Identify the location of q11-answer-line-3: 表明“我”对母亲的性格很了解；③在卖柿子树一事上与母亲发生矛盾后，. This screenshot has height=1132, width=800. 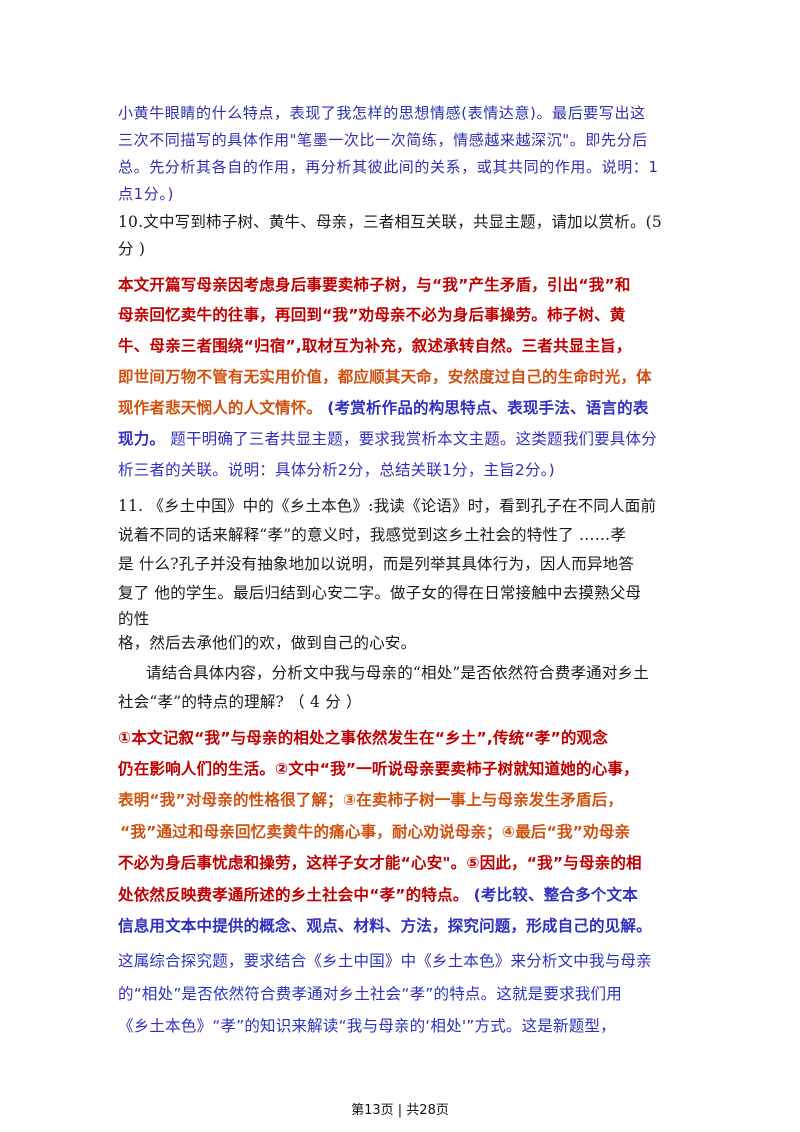
(371, 800).